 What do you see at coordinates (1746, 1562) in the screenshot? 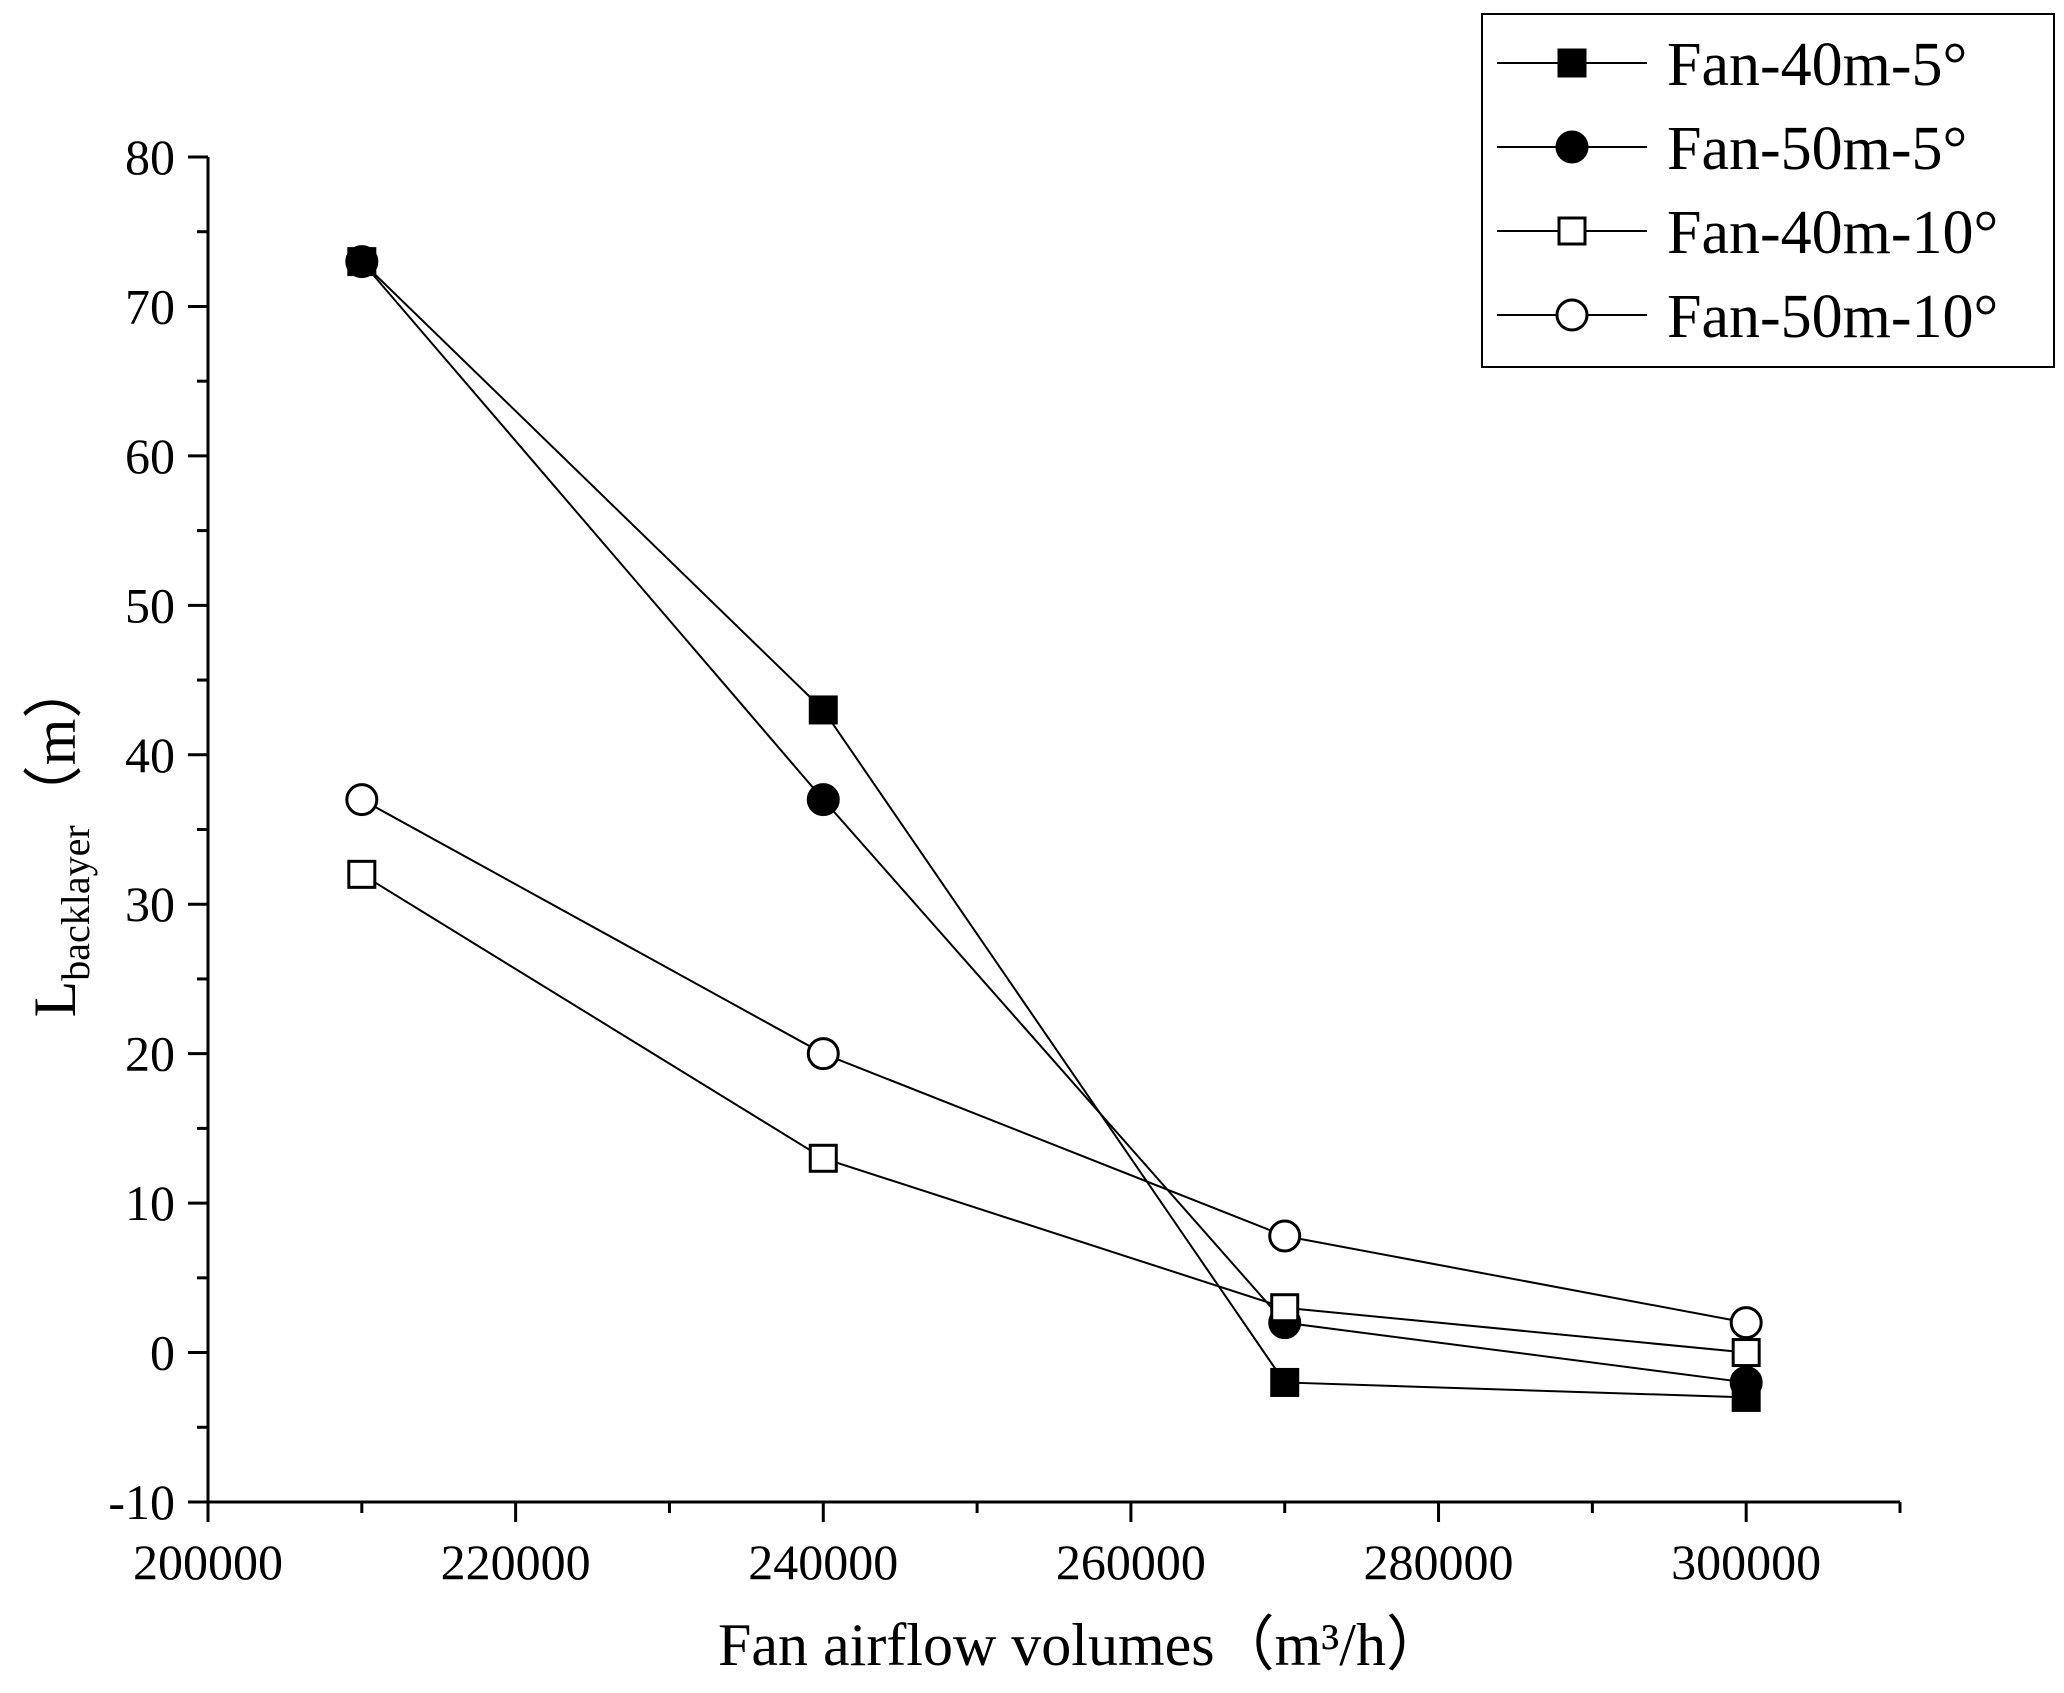
I see `x-tick-label: 300000` at bounding box center [1746, 1562].